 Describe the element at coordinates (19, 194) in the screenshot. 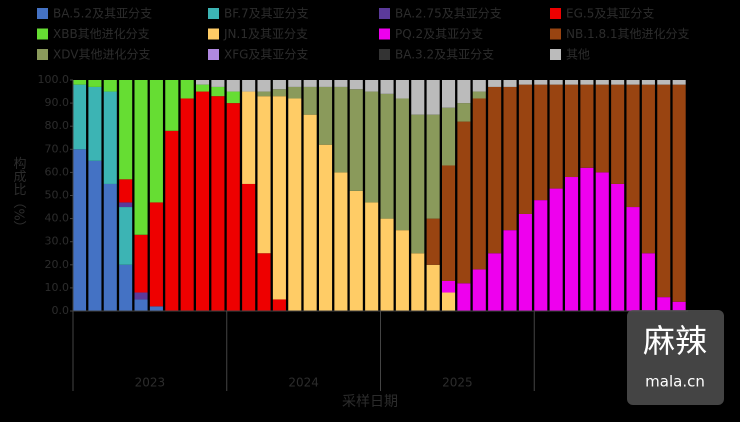

I see `y-axis-label: 构成比（%）` at that location.